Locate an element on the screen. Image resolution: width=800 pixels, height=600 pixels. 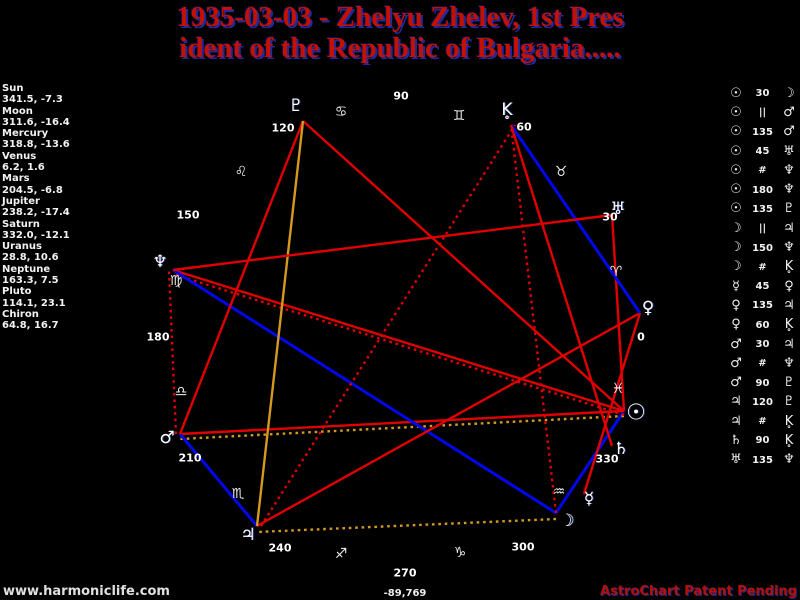
planet-name-mercury: Mercury is located at coordinates (25, 134).